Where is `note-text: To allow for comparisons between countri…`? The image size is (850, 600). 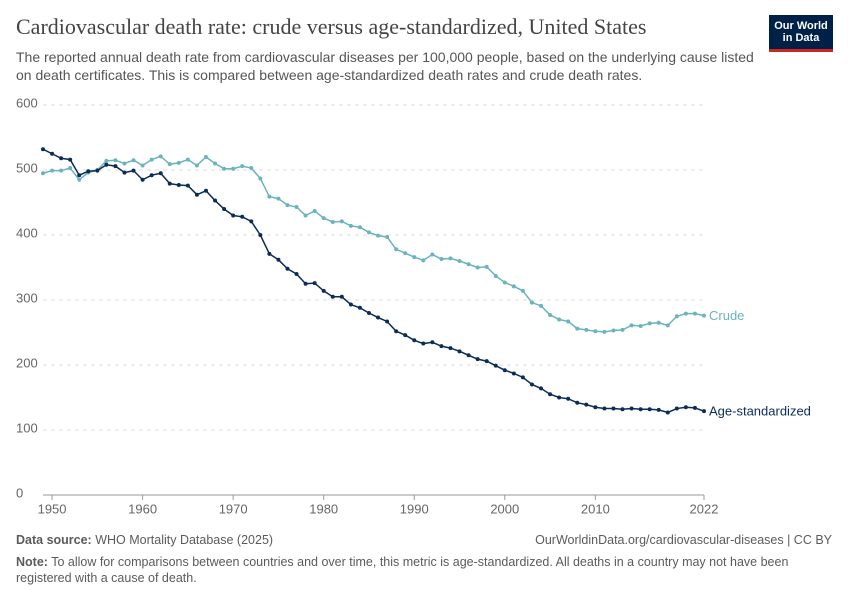
note-text: To allow for comparisons between countri… is located at coordinates (402, 570).